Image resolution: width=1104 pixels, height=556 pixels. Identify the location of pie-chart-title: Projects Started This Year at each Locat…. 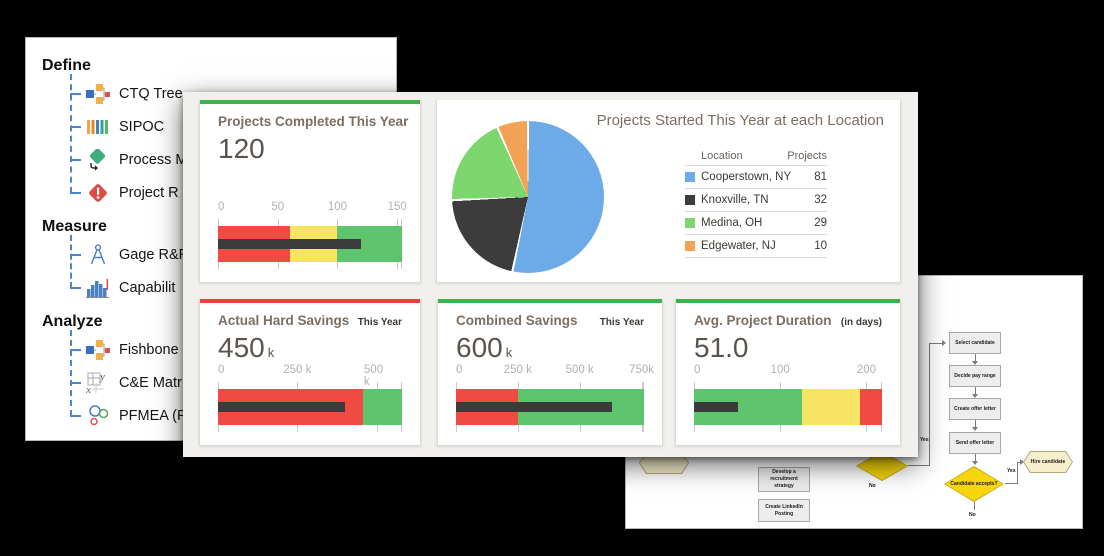
(740, 120).